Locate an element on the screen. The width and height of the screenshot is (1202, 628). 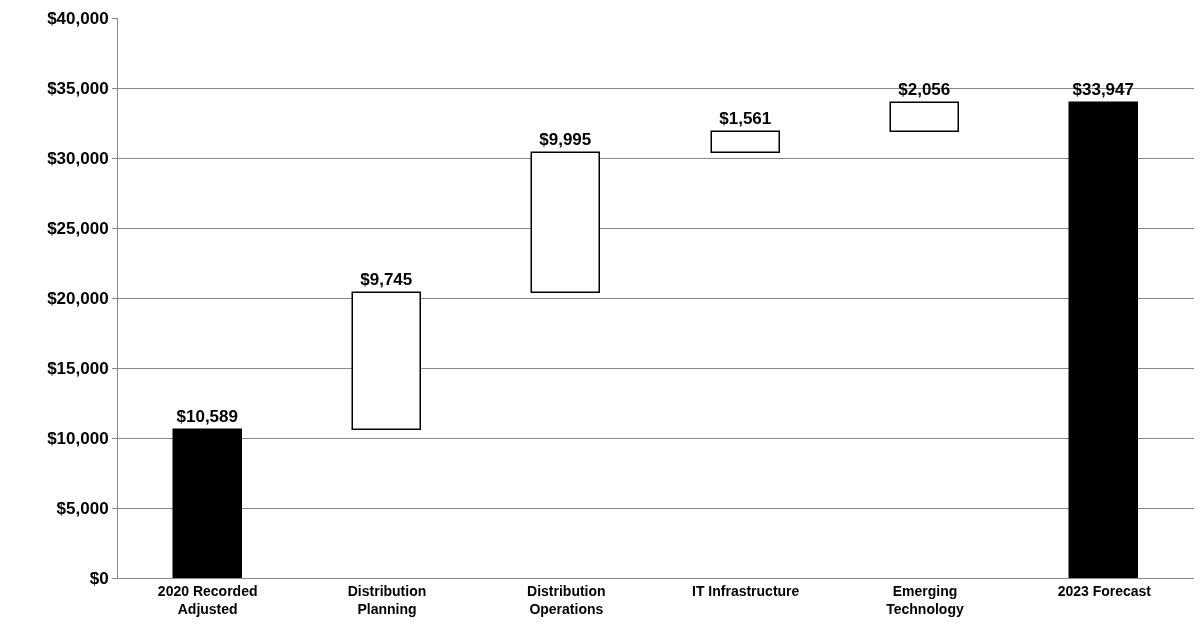
x-tick-label: Distribution Planning is located at coordinates (387, 599).